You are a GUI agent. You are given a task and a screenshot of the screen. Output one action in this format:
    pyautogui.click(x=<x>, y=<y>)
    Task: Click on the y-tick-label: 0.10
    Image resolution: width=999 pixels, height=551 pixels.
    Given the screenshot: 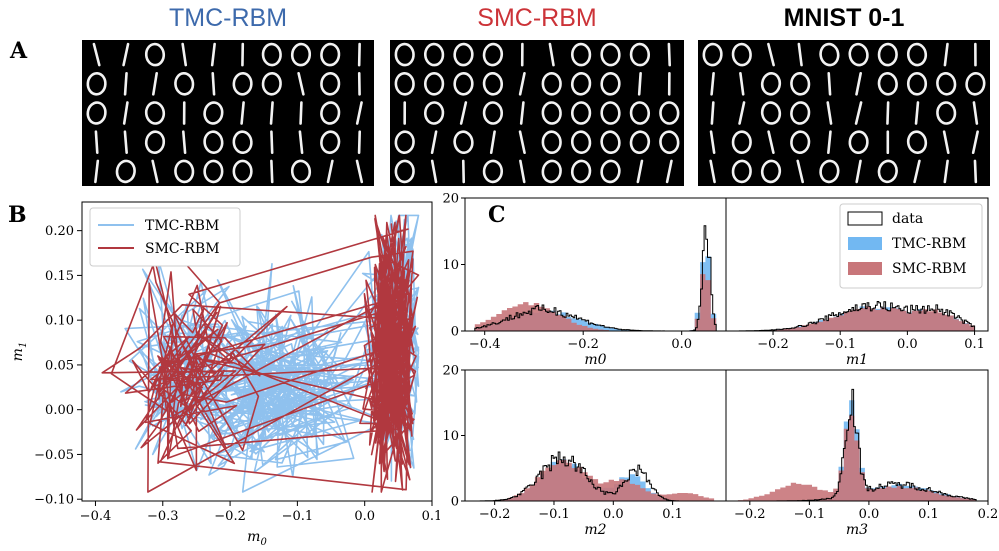 What is the action you would take?
    pyautogui.click(x=59, y=321)
    